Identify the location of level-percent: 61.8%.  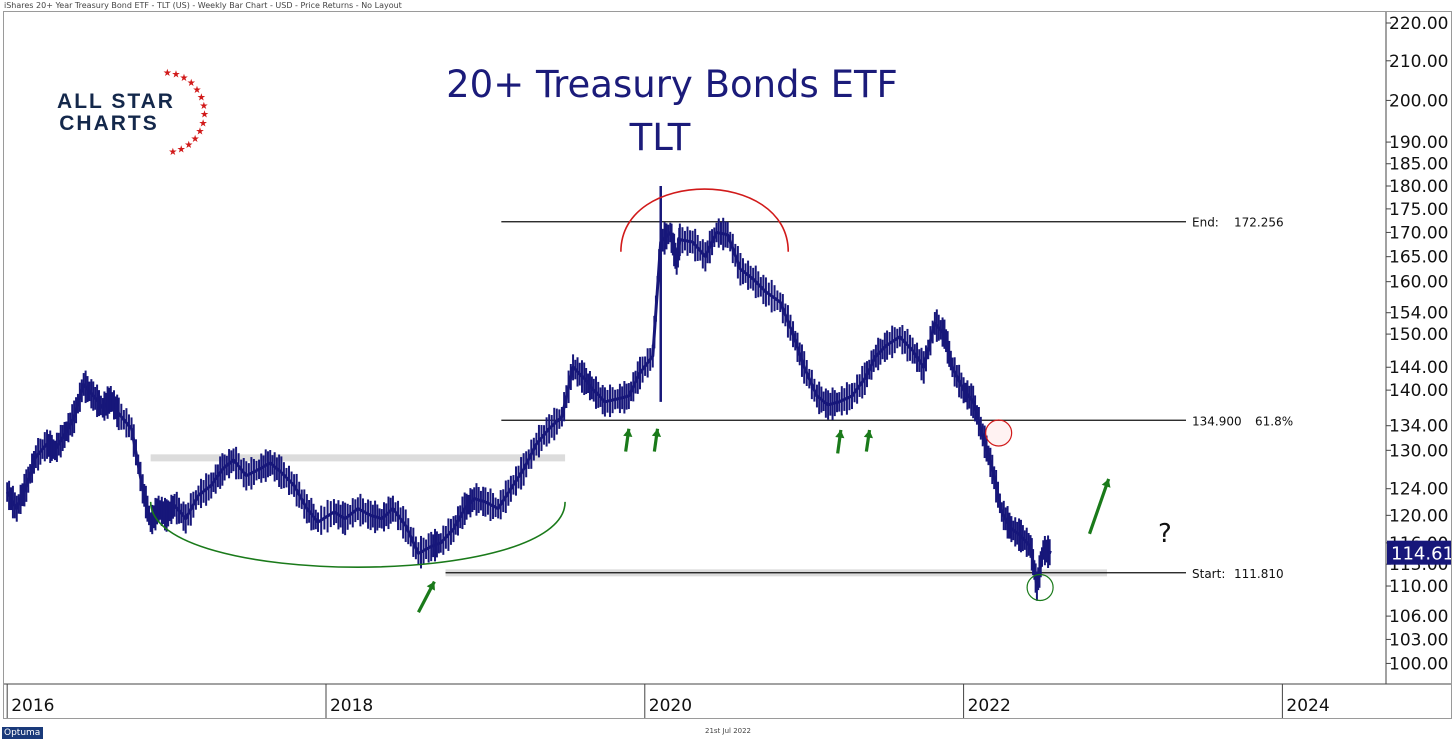
(1274, 421).